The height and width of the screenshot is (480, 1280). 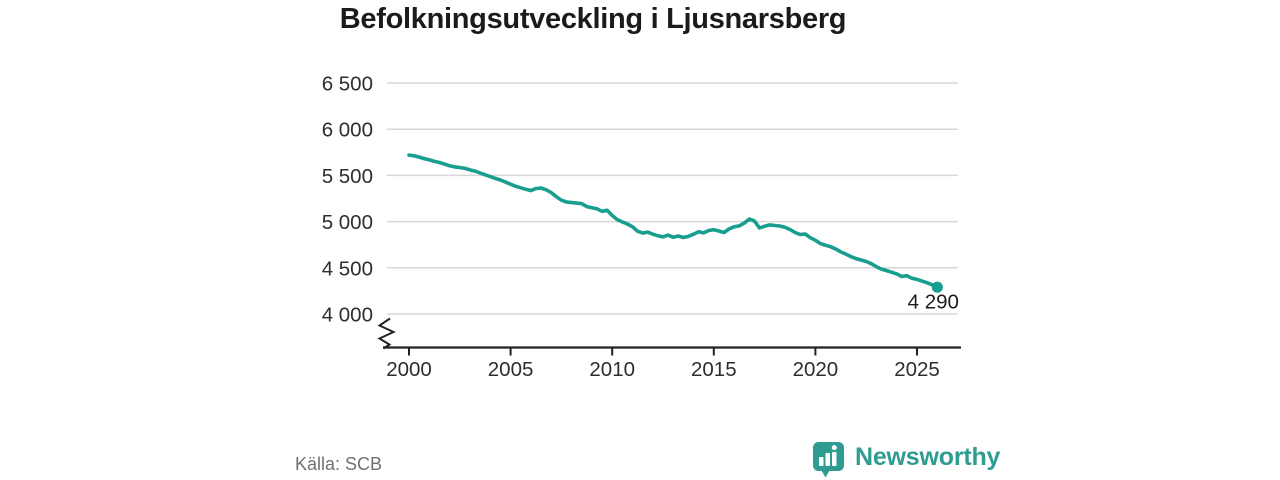 I want to click on newsworthy-logo-icon, so click(x=828, y=460).